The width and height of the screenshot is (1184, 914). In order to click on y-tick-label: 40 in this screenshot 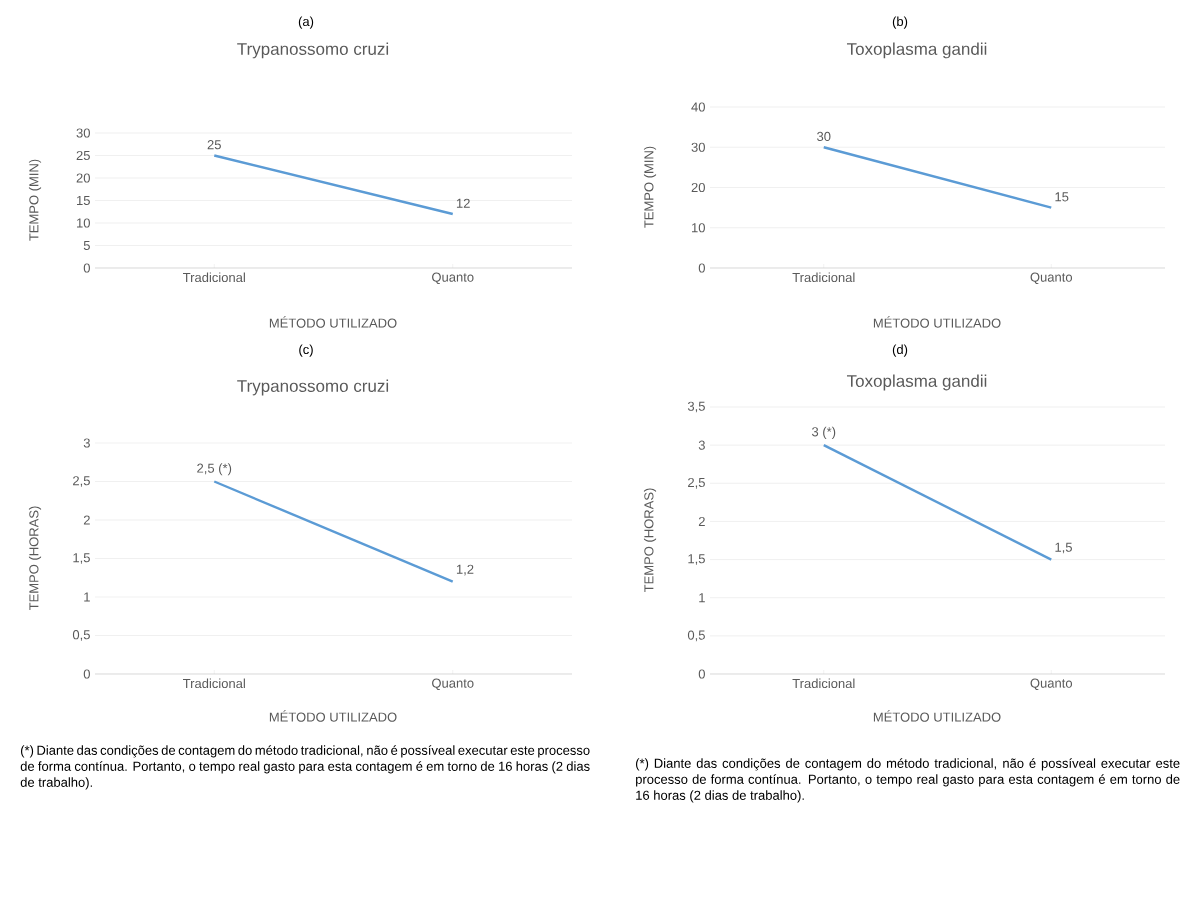, I will do `click(698, 107)`.